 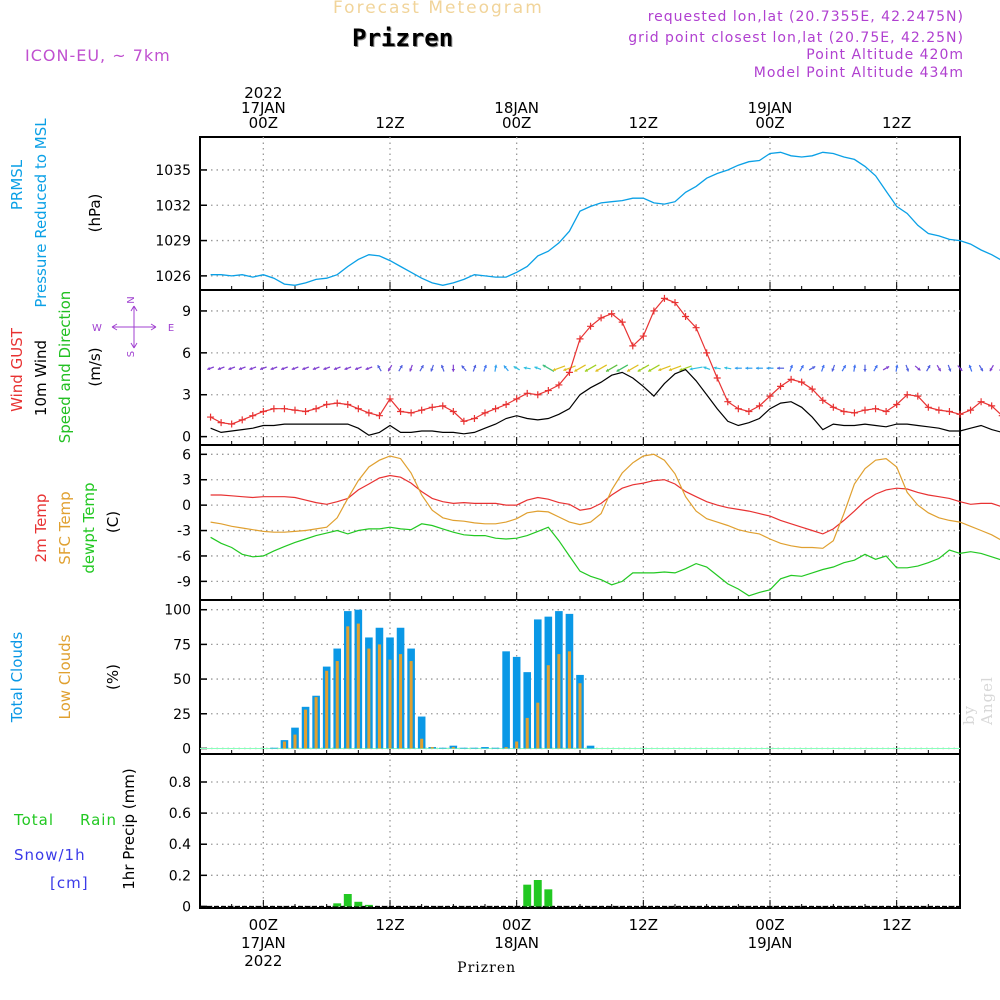 I want to click on wind-gust-label: Wind GUST, so click(x=17, y=369).